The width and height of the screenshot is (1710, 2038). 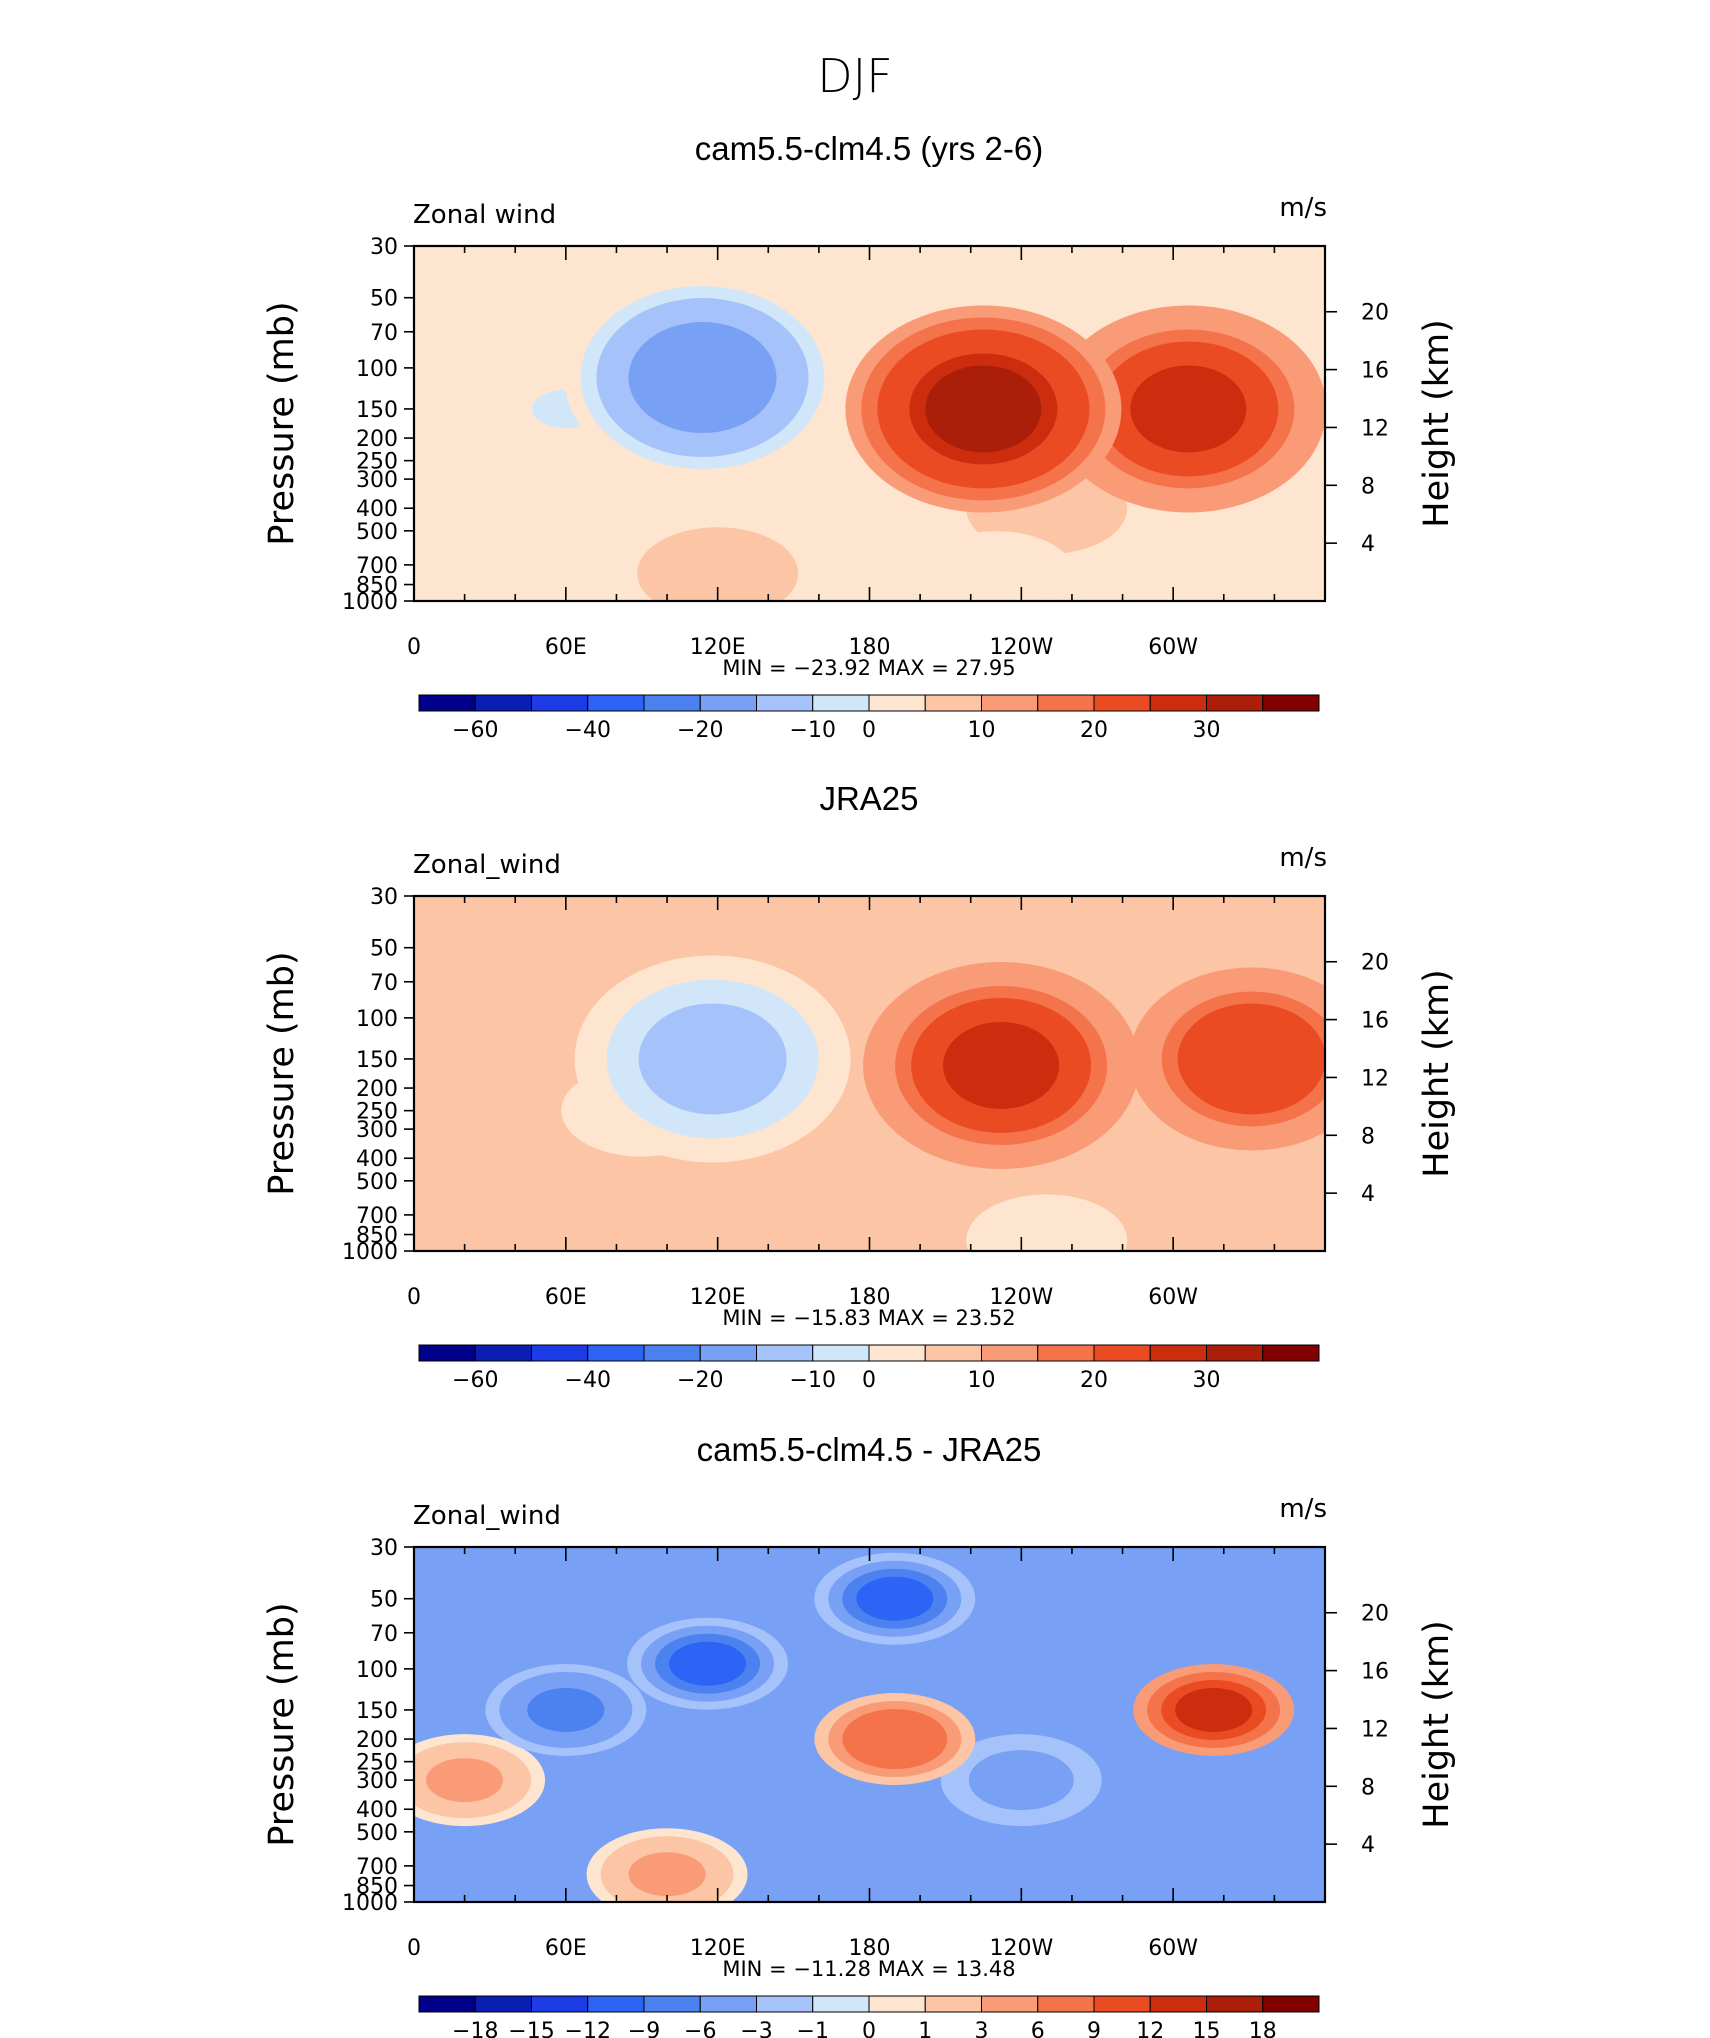 I want to click on y2-tick-label: 20, so click(x=1375, y=313).